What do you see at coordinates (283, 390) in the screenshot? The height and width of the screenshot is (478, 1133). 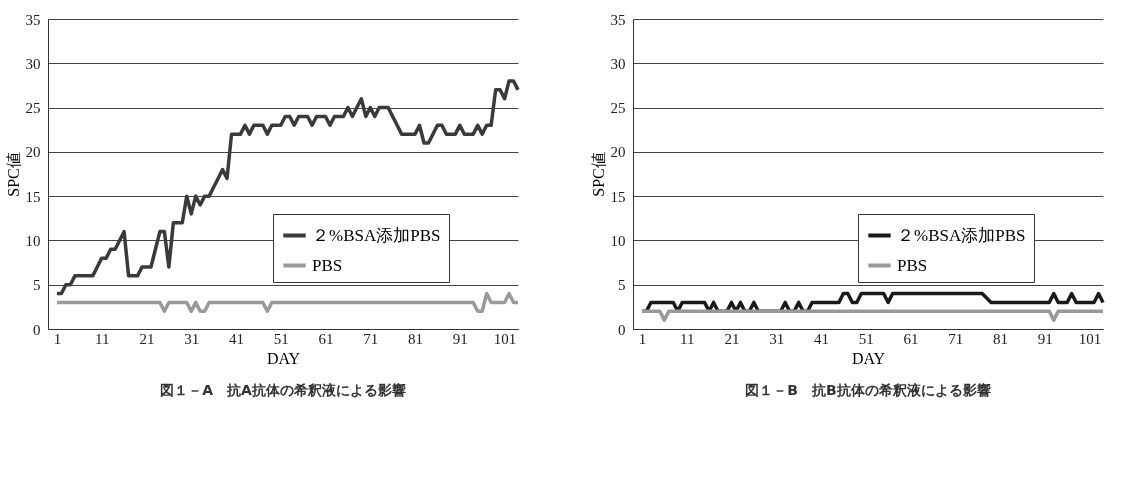 I see `text: 図１－A 抗A抗体の希釈液による影響` at bounding box center [283, 390].